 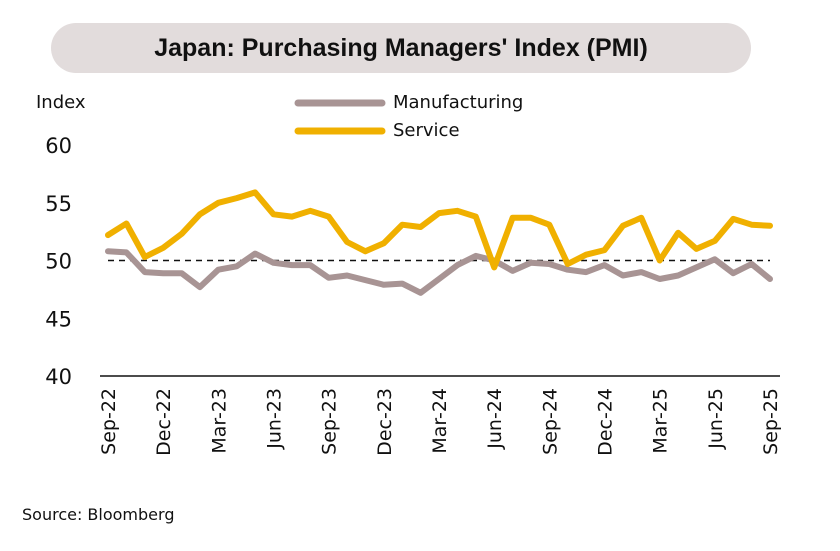 What do you see at coordinates (495, 419) in the screenshot?
I see `x-tick-label: Jun-24` at bounding box center [495, 419].